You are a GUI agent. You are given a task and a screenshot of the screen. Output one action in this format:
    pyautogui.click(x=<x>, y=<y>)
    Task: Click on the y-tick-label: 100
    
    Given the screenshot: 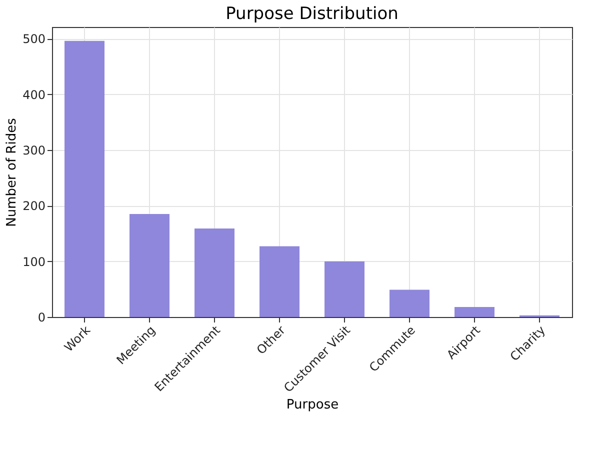 What is the action you would take?
    pyautogui.click(x=34, y=261)
    